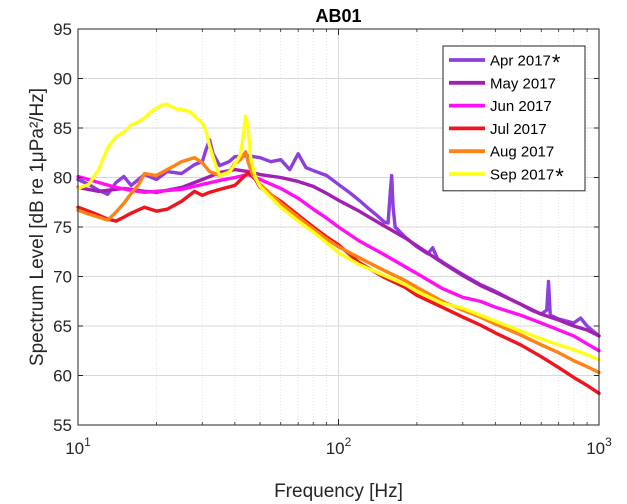 This screenshot has height=504, width=627. What do you see at coordinates (62, 425) in the screenshot?
I see `y-tick-label: 55` at bounding box center [62, 425].